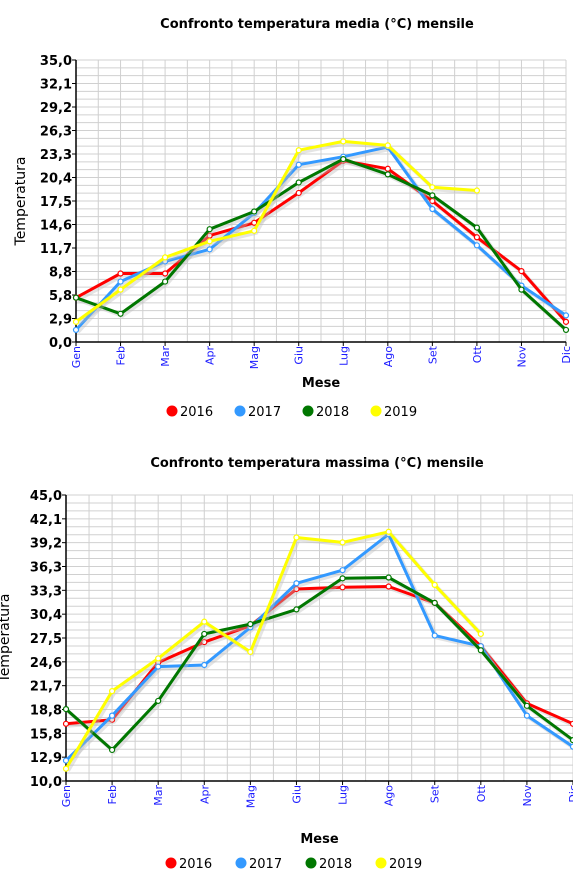 This screenshot has height=878, width=573. Describe the element at coordinates (60, 320) in the screenshot. I see `y-tick-label: 2,9` at that location.